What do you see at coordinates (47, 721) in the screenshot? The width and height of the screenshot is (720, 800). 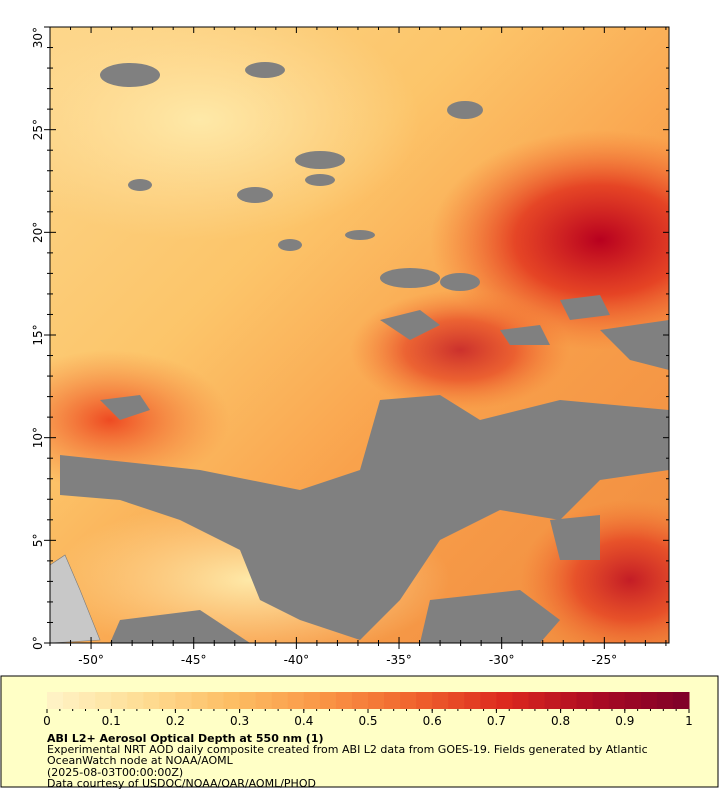 I see `colorbar-label: 0` at bounding box center [47, 721].